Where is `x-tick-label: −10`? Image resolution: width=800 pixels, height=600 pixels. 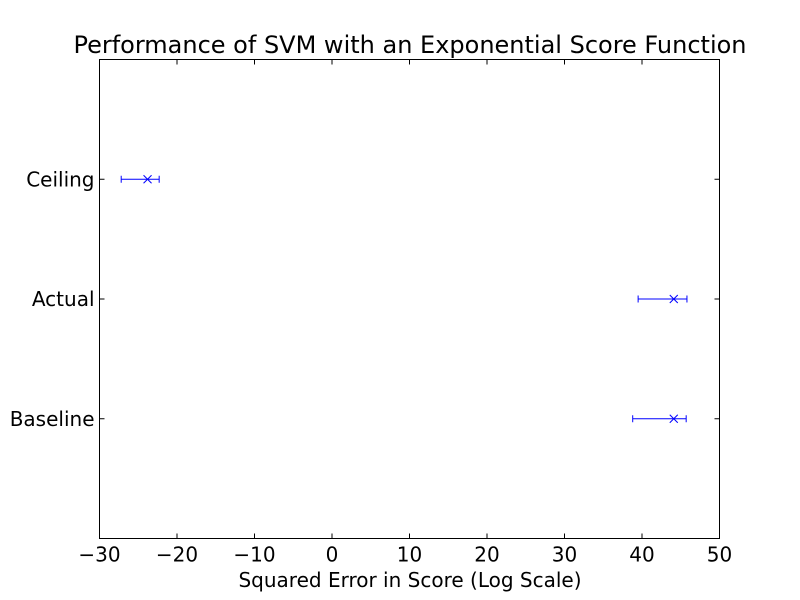
x-tick-label: −10 is located at coordinates (254, 555).